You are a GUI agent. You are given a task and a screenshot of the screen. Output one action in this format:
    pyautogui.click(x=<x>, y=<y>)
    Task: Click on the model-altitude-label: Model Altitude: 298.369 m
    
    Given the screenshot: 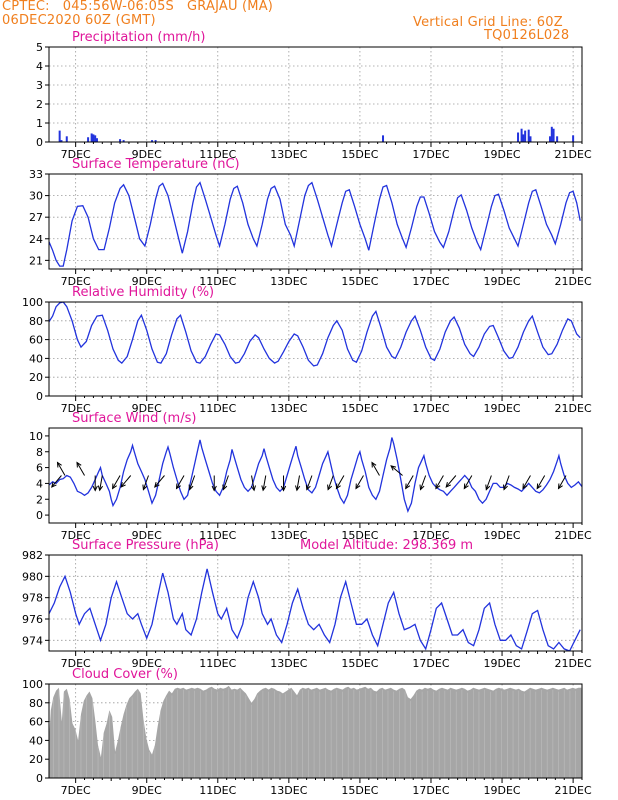 What is the action you would take?
    pyautogui.click(x=386, y=545)
    